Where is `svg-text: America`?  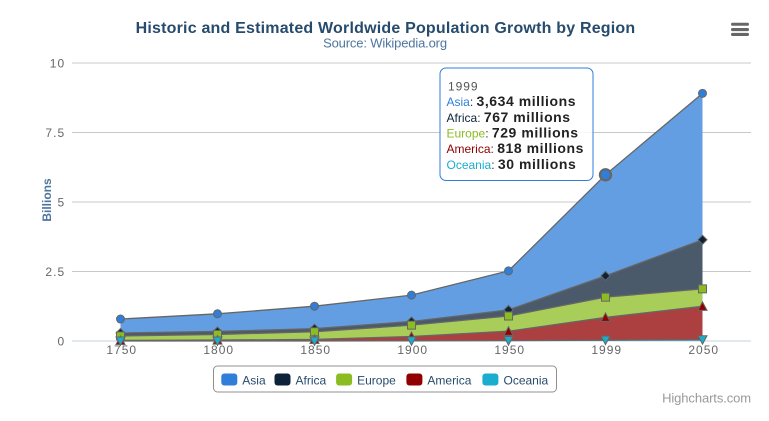
svg-text: America is located at coordinates (449, 381).